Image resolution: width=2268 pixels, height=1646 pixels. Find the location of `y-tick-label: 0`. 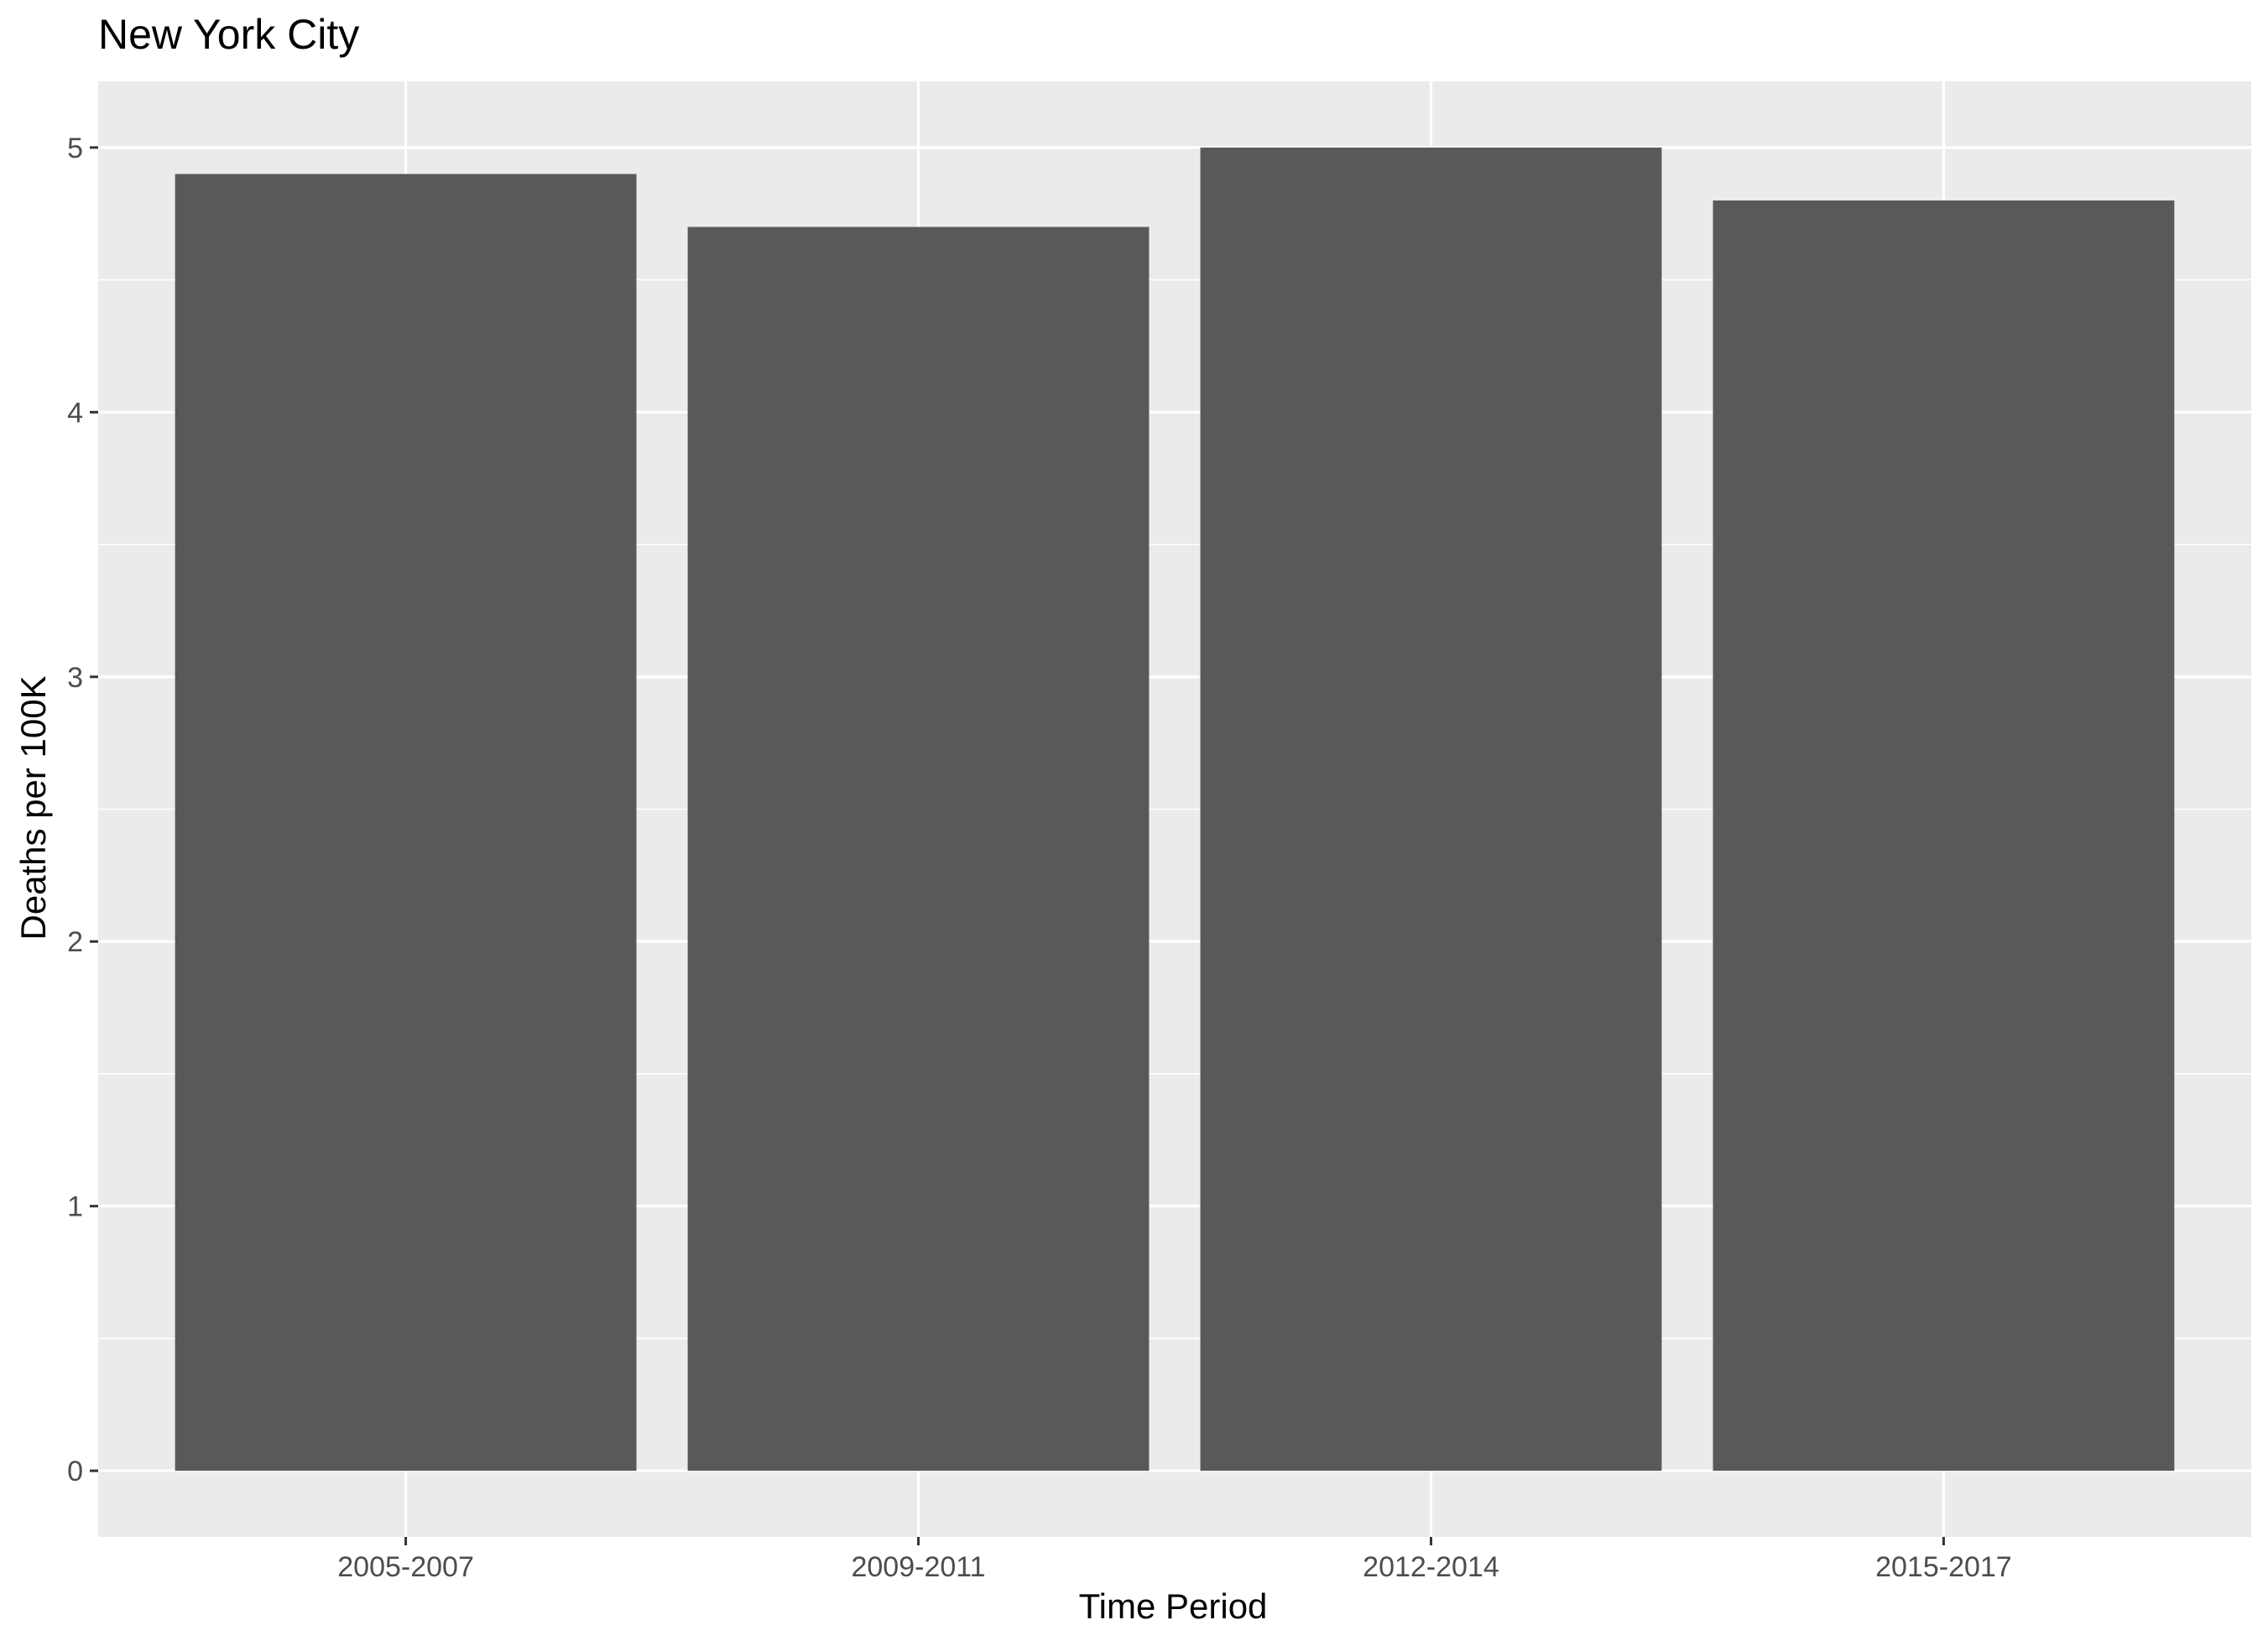

y-tick-label: 0 is located at coordinates (75, 1472).